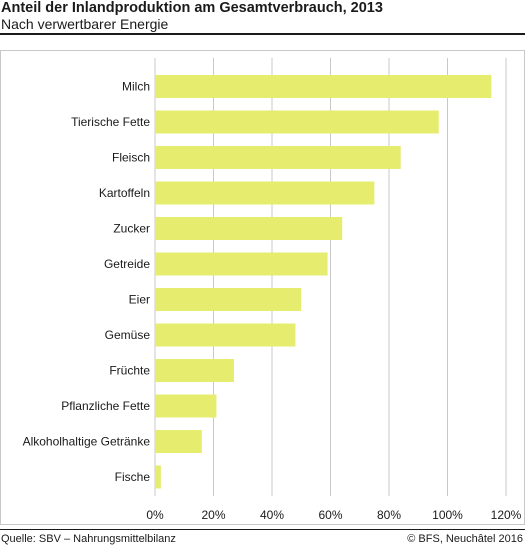 This screenshot has height=548, width=525. What do you see at coordinates (262, 529) in the screenshot?
I see `footer-divider` at bounding box center [262, 529].